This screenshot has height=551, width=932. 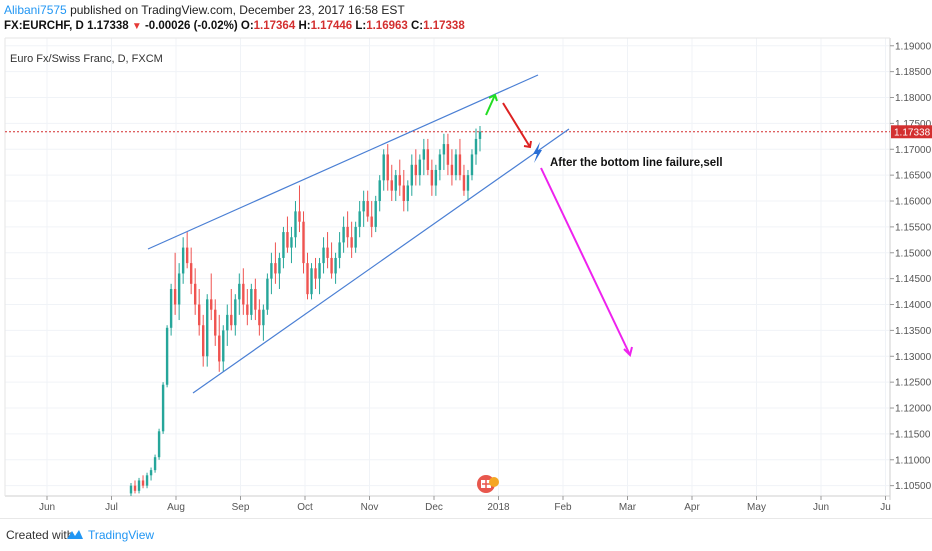 What do you see at coordinates (913, 460) in the screenshot?
I see `y-tick-label: 1.11000` at bounding box center [913, 460].